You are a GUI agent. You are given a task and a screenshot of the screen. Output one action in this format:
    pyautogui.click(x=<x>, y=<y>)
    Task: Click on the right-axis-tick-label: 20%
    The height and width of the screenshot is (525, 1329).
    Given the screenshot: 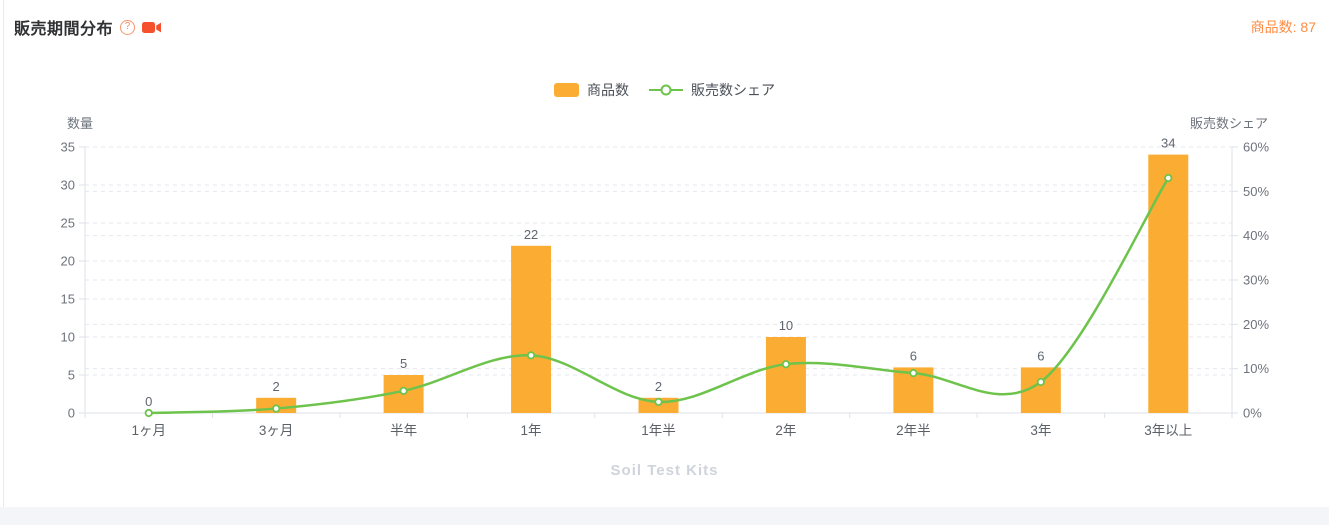 What is the action you would take?
    pyautogui.click(x=1256, y=324)
    